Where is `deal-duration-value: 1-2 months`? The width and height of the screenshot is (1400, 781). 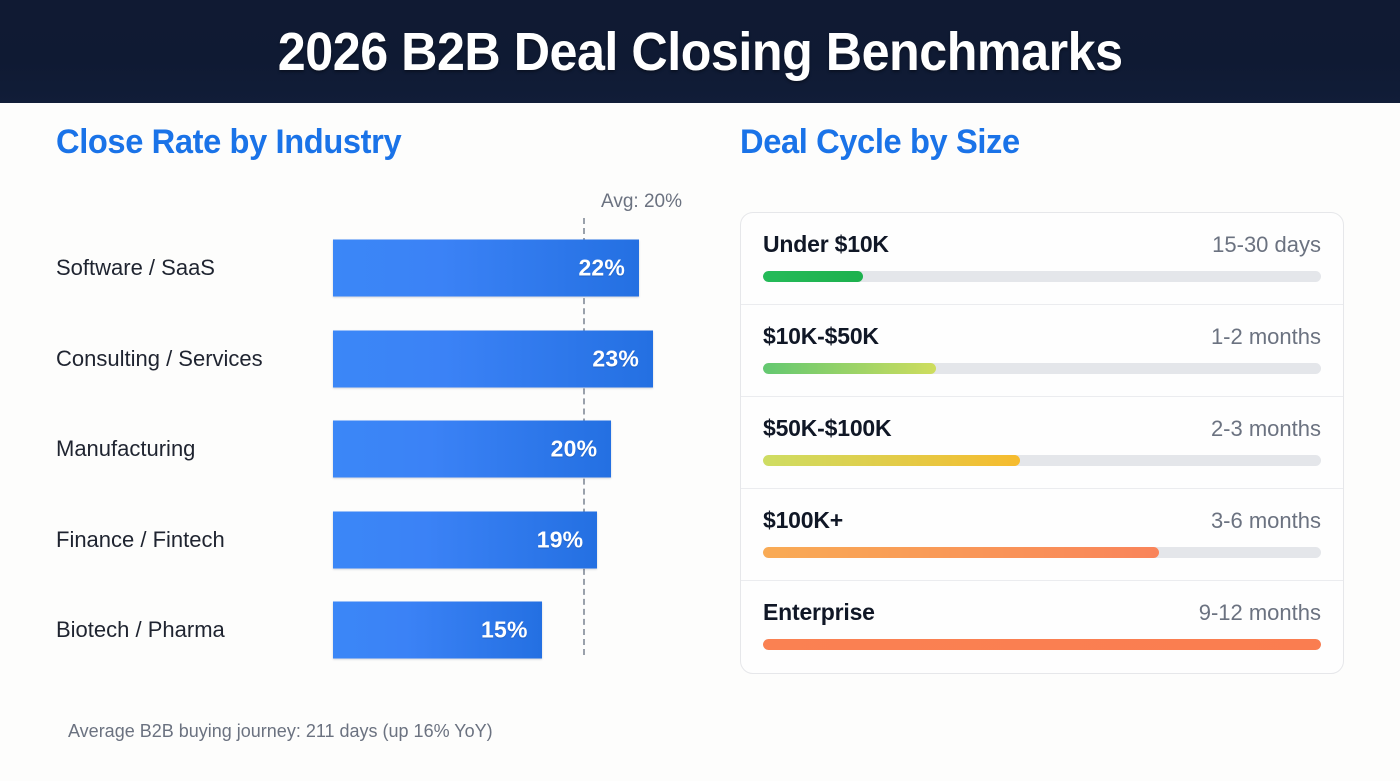
deal-duration-value: 1-2 months is located at coordinates (1265, 336).